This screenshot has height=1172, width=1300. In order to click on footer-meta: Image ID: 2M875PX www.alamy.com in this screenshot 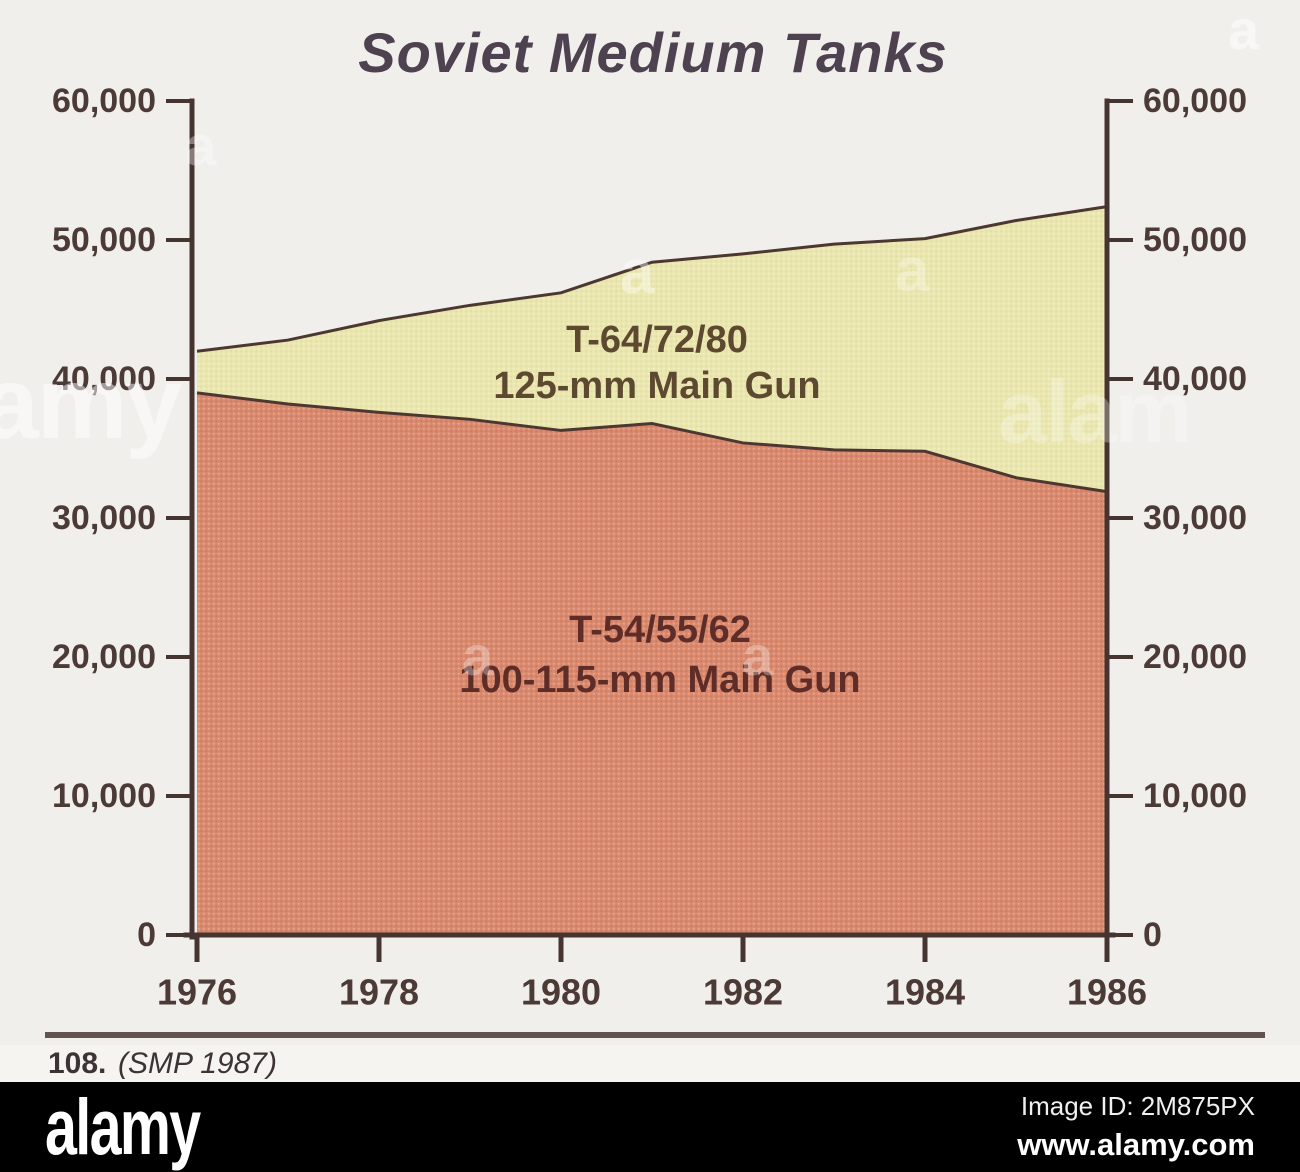, I will do `click(1136, 1127)`.